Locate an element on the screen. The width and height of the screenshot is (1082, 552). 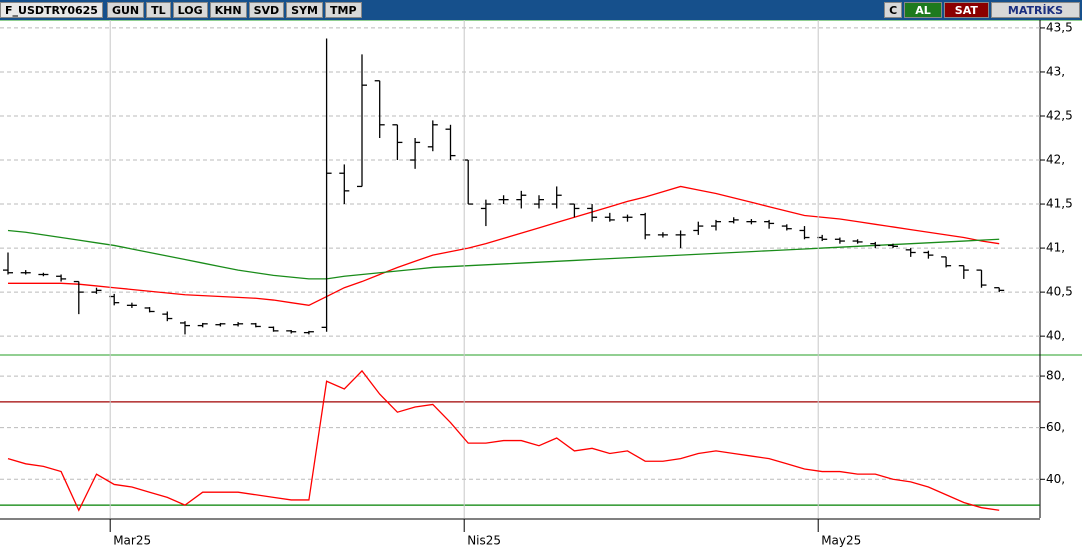
moving-average is located at coordinates (503, 254).